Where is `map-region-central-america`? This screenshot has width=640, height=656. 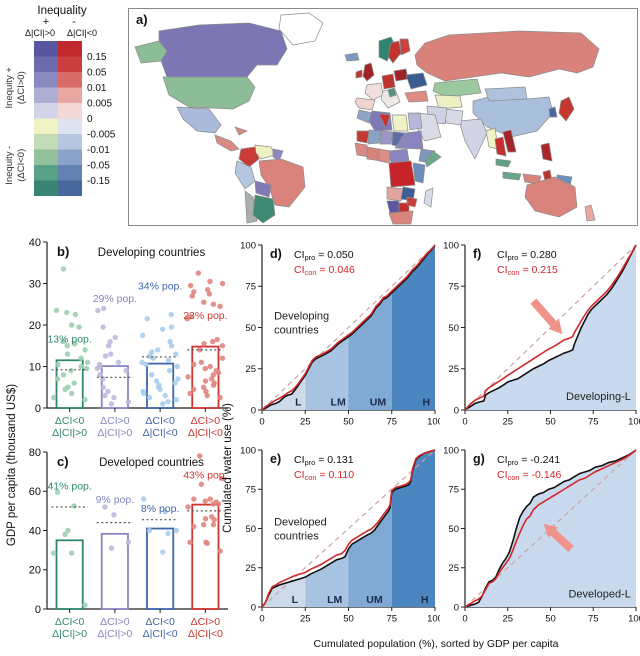 map-region-central-america is located at coordinates (227, 143).